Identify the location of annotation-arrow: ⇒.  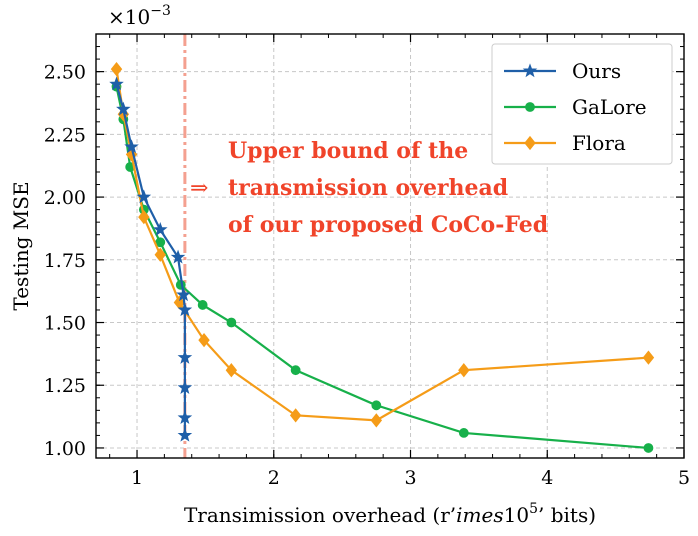
(199, 188).